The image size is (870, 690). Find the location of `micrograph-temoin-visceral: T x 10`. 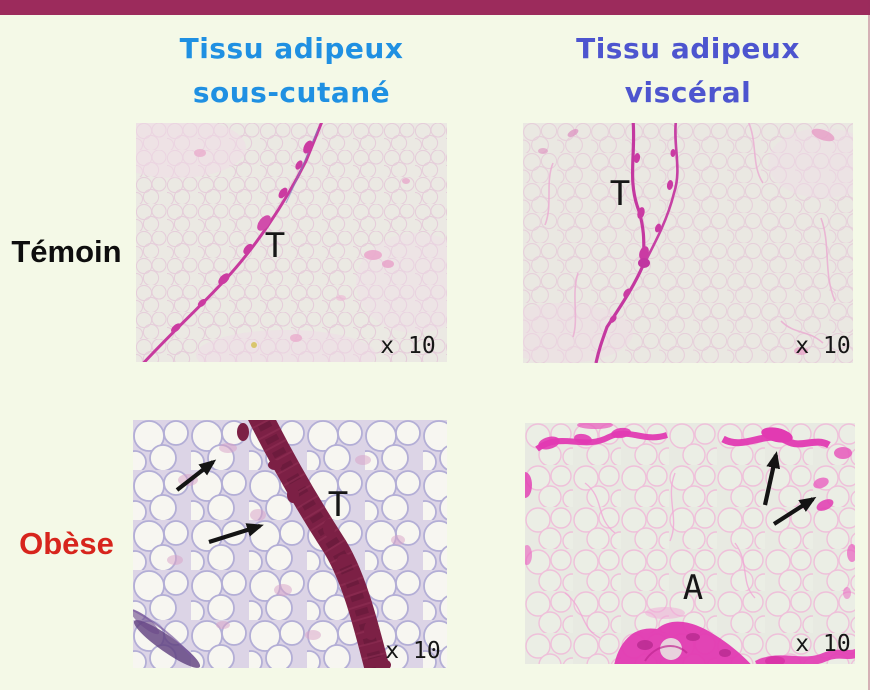

micrograph-temoin-visceral: T x 10 is located at coordinates (688, 243).